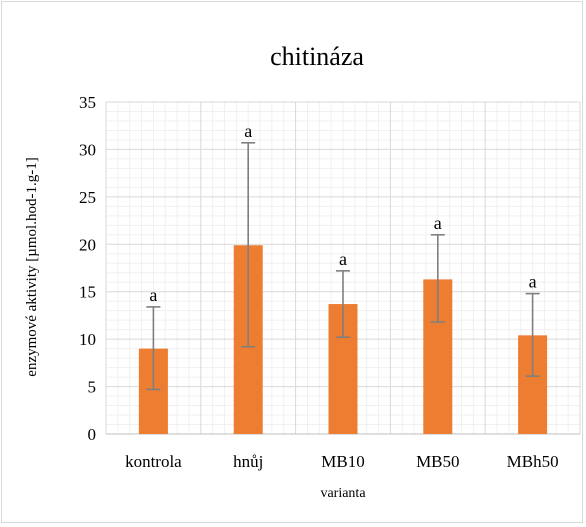 This screenshot has width=586, height=527. Describe the element at coordinates (437, 461) in the screenshot. I see `x-tick-label: MB50` at that location.